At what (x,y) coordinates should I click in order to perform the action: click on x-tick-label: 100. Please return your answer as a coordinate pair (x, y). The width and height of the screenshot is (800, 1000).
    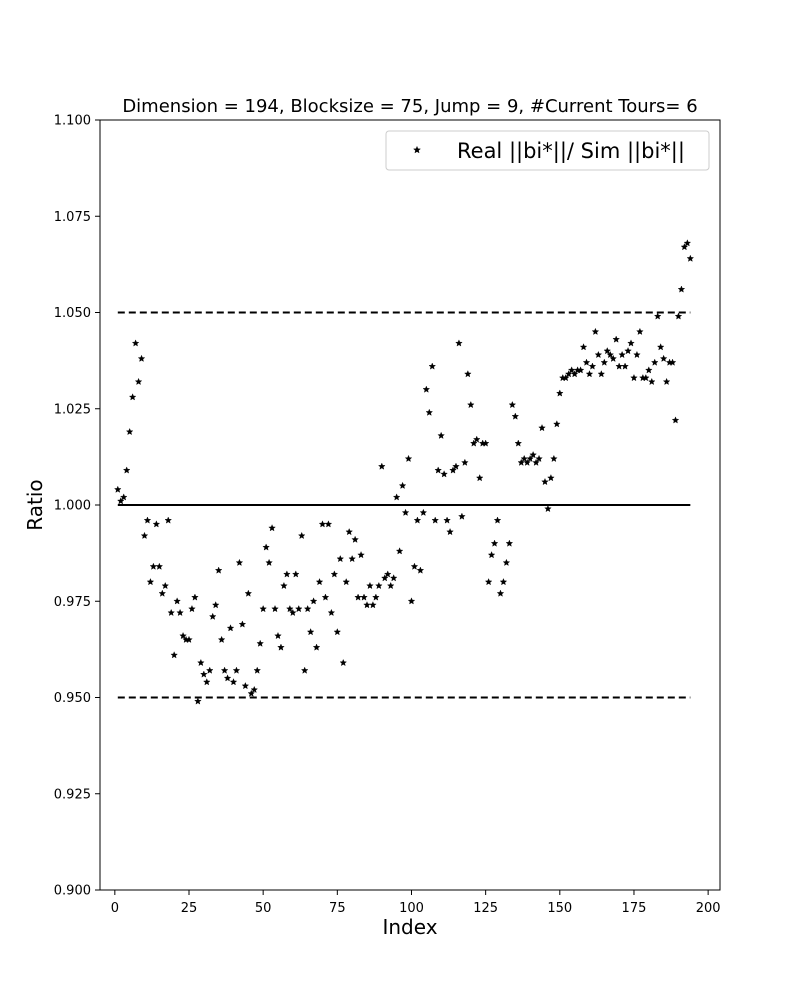
    Looking at the image, I should click on (411, 908).